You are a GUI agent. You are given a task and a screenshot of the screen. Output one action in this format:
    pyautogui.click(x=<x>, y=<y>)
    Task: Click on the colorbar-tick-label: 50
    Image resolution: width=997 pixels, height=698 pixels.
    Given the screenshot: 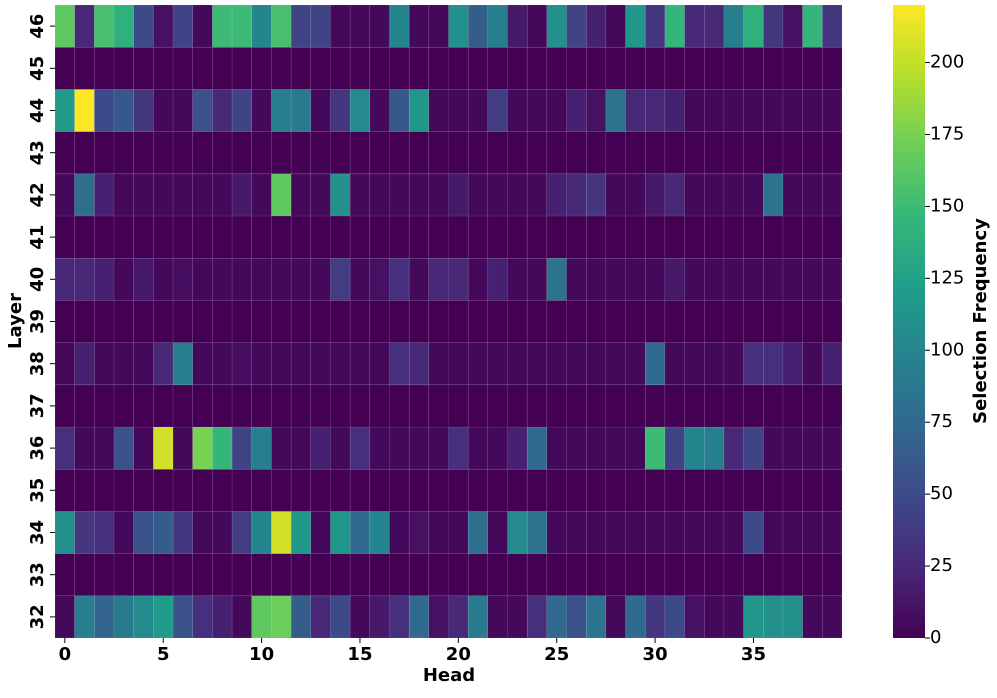 What is the action you would take?
    pyautogui.click(x=941, y=493)
    